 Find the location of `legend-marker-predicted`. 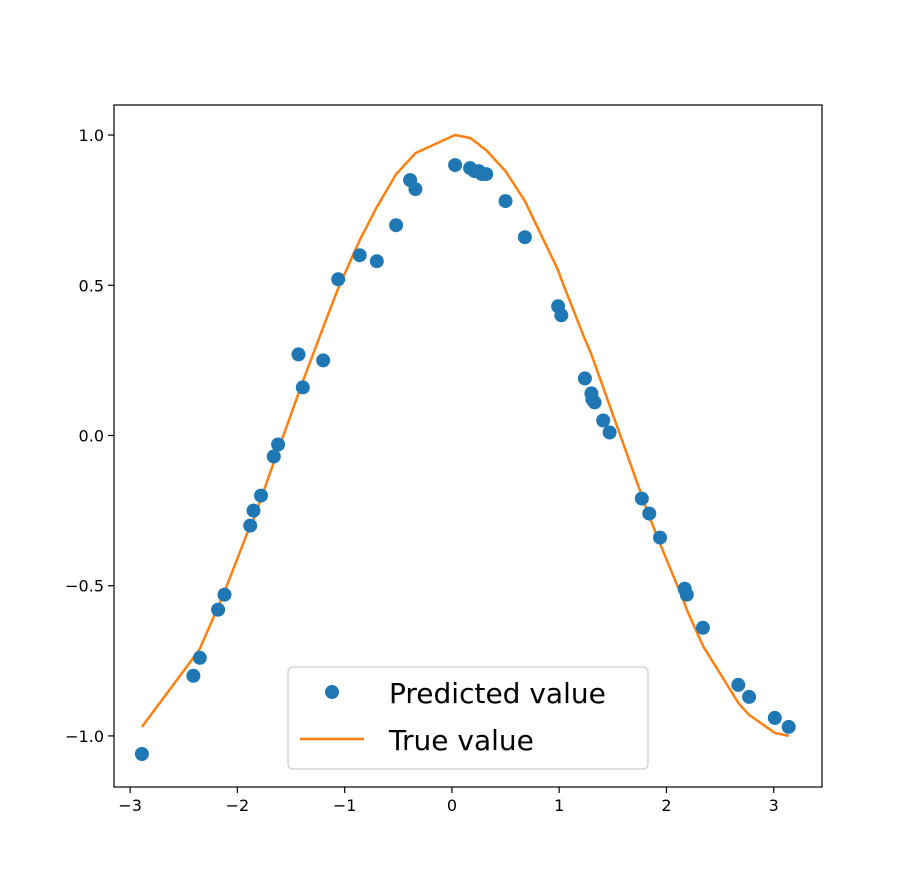

legend-marker-predicted is located at coordinates (332, 692).